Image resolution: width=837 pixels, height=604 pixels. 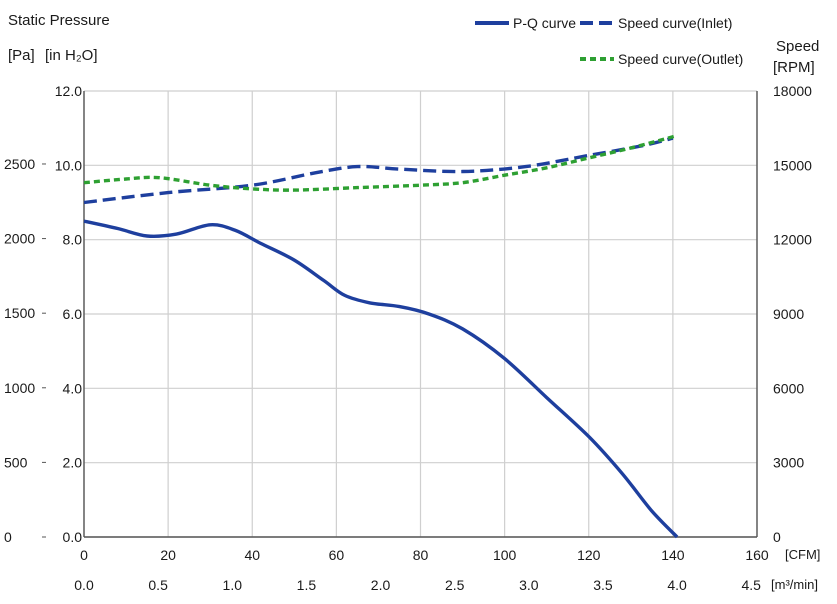 I want to click on x-axis-m3min-unit: [m³/min], so click(x=794, y=584).